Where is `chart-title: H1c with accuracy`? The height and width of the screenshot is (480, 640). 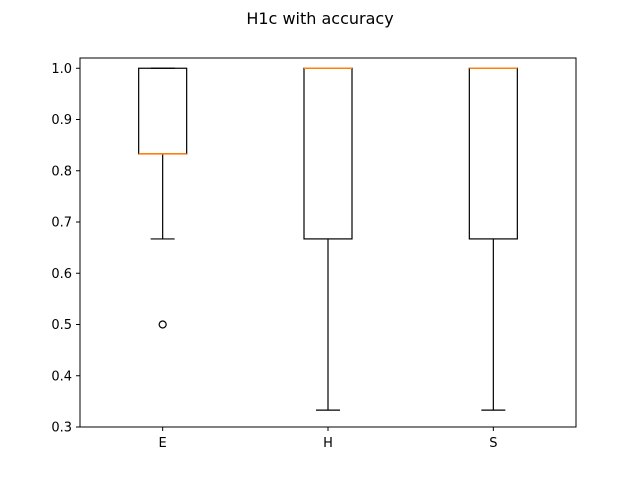 chart-title: H1c with accuracy is located at coordinates (319, 18).